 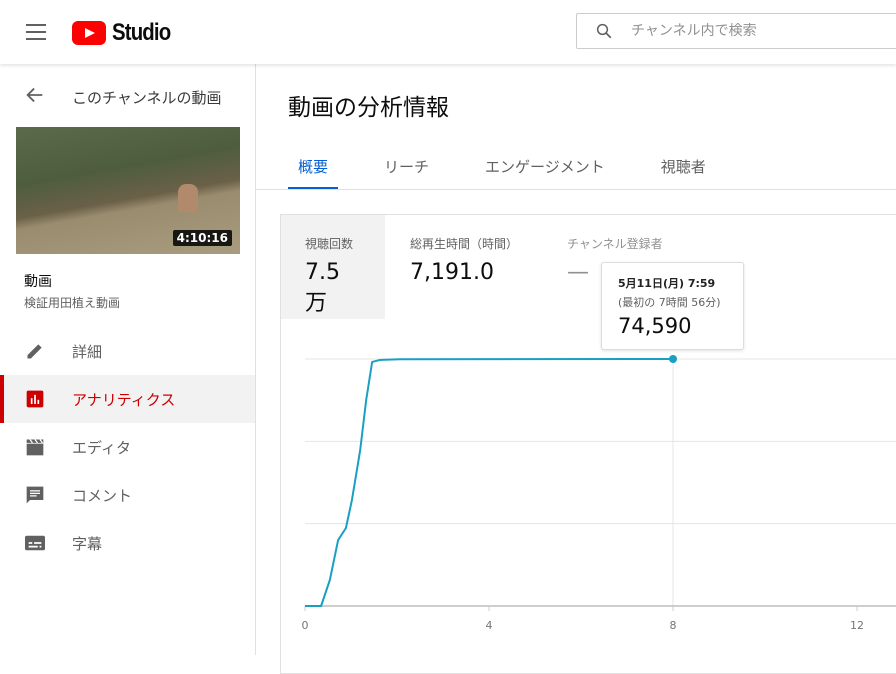 What do you see at coordinates (128, 190) in the screenshot?
I see `video-thumbnail: 4:10:16` at bounding box center [128, 190].